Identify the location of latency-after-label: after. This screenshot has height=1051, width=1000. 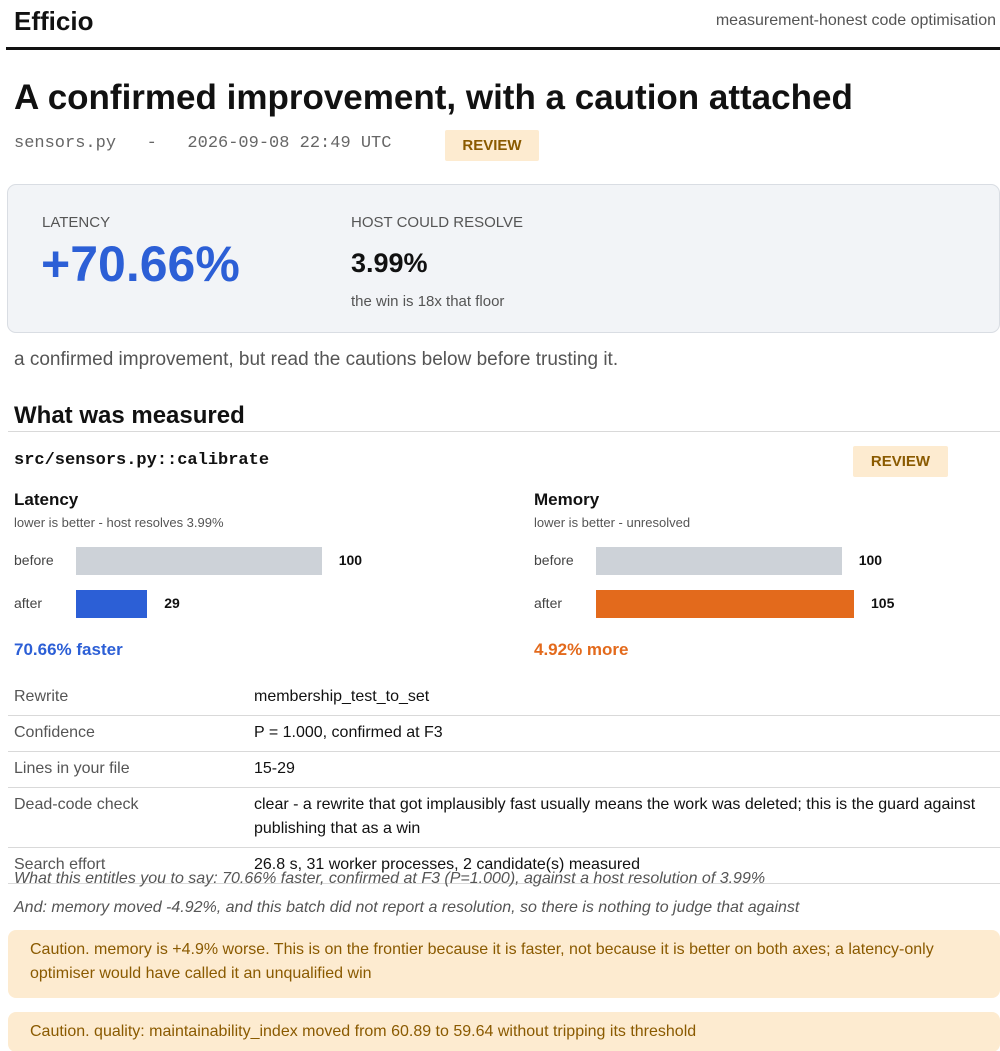
(28, 603).